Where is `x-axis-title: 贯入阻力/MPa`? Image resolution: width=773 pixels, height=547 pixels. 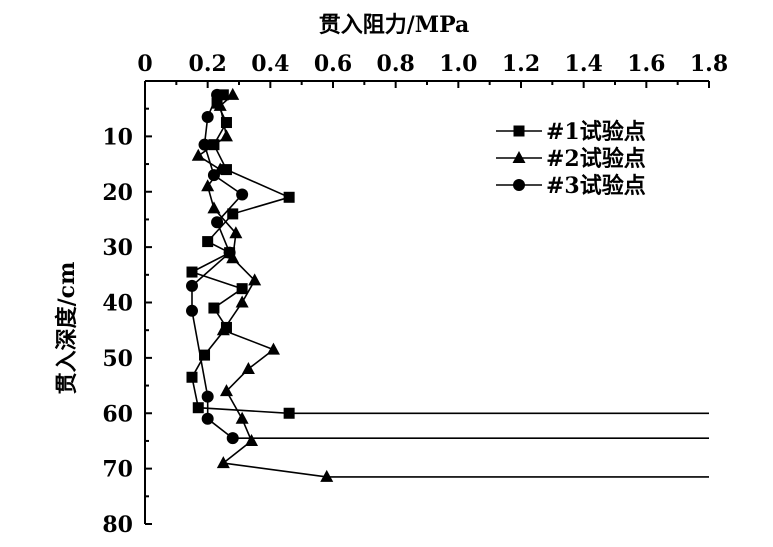
x-axis-title: 贯入阻力/MPa is located at coordinates (394, 25).